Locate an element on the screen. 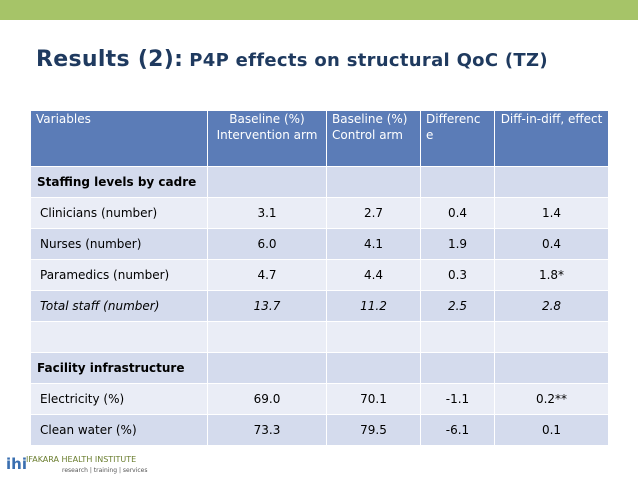 Image resolution: width=638 pixels, height=479 pixels. table-row-infrastructure-section: Facility infrastructure is located at coordinates (319, 368).